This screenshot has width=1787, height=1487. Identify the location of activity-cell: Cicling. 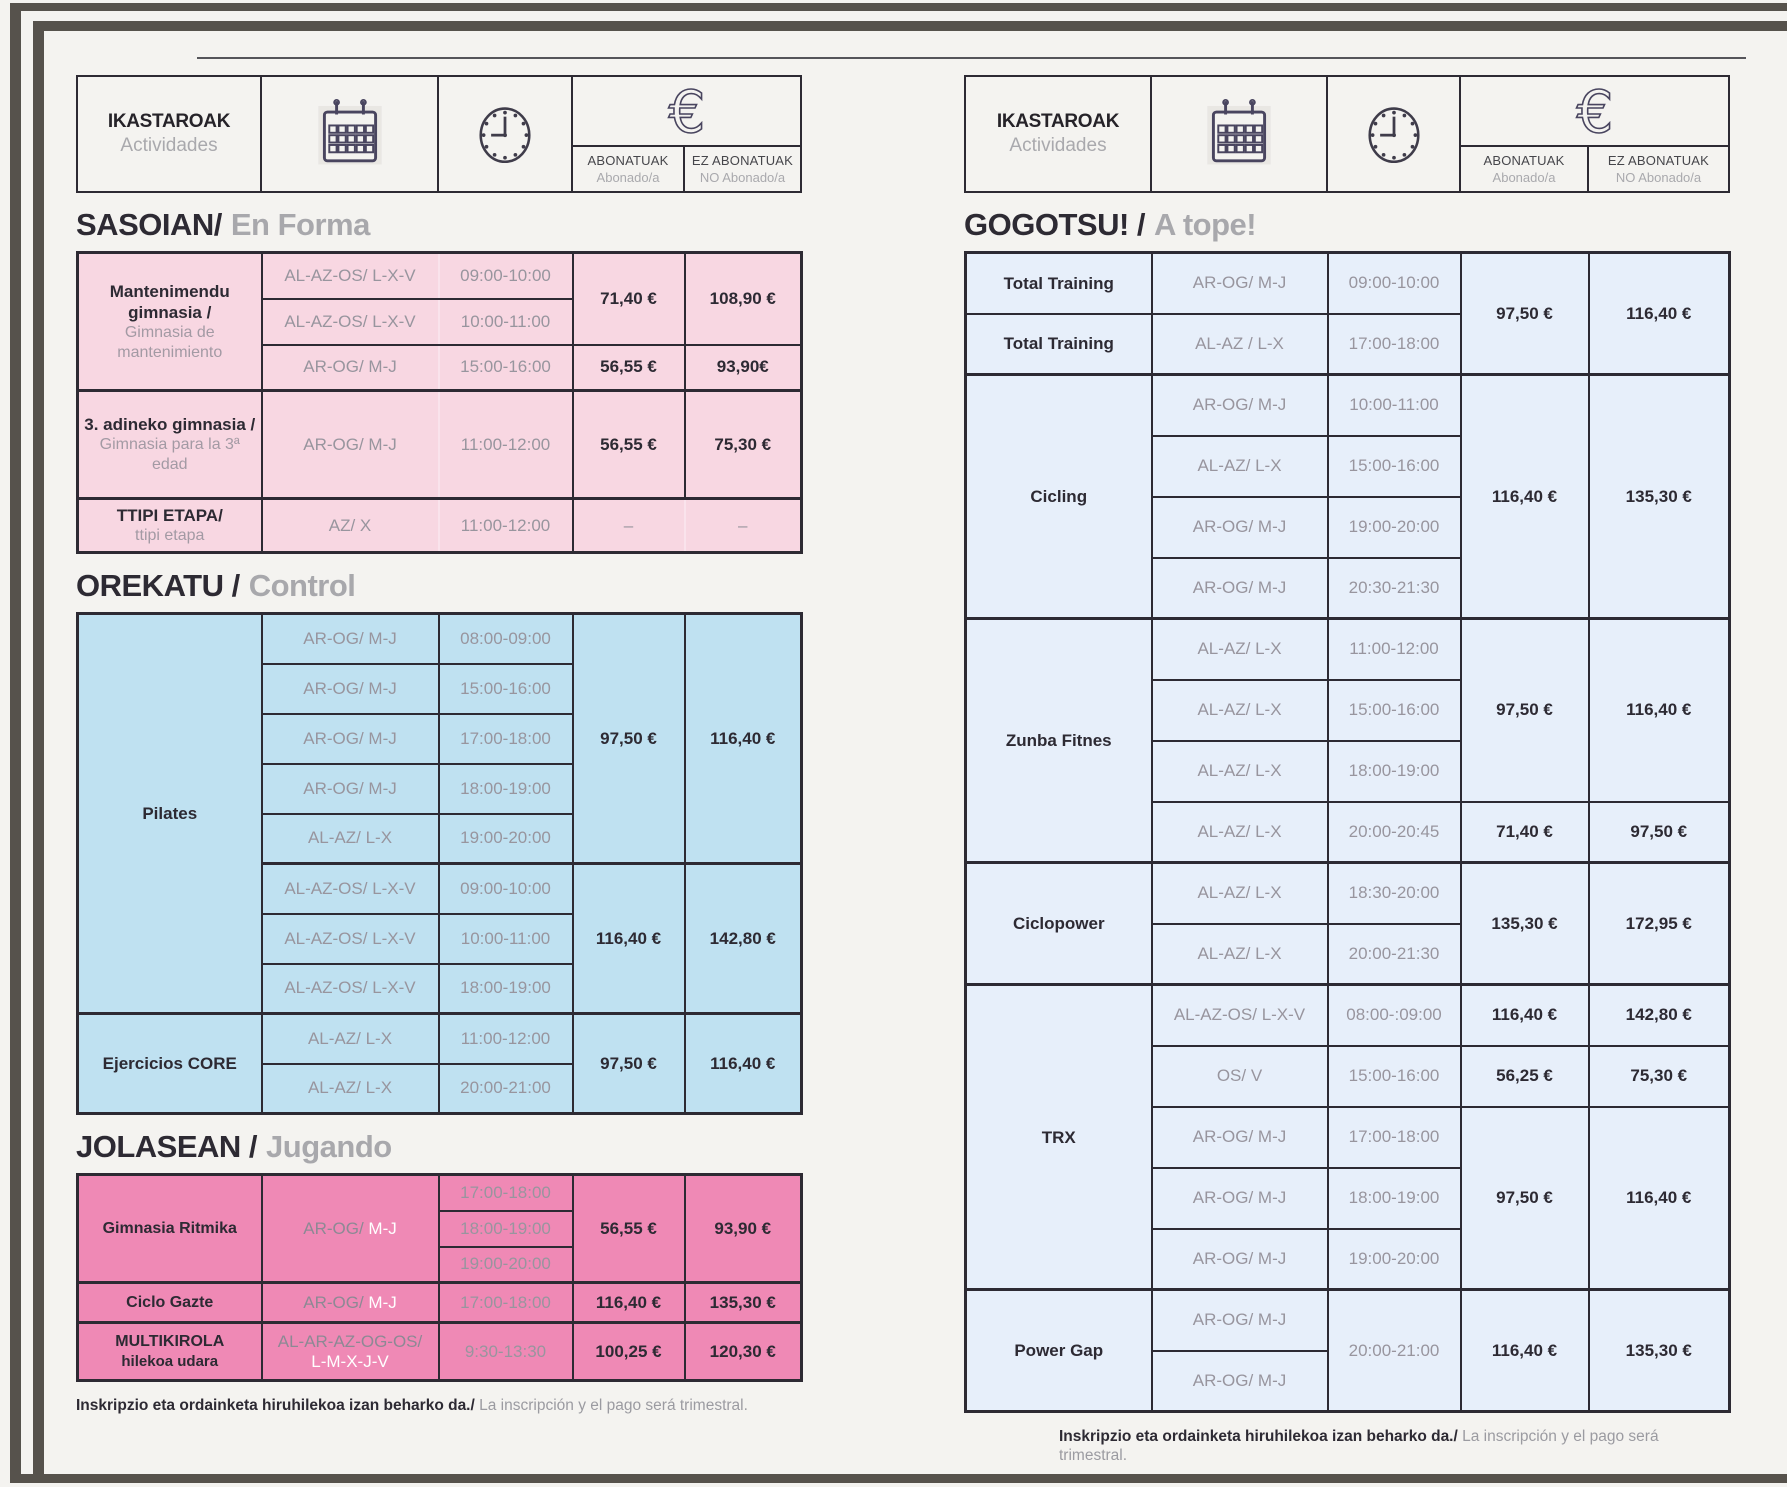
(1058, 496).